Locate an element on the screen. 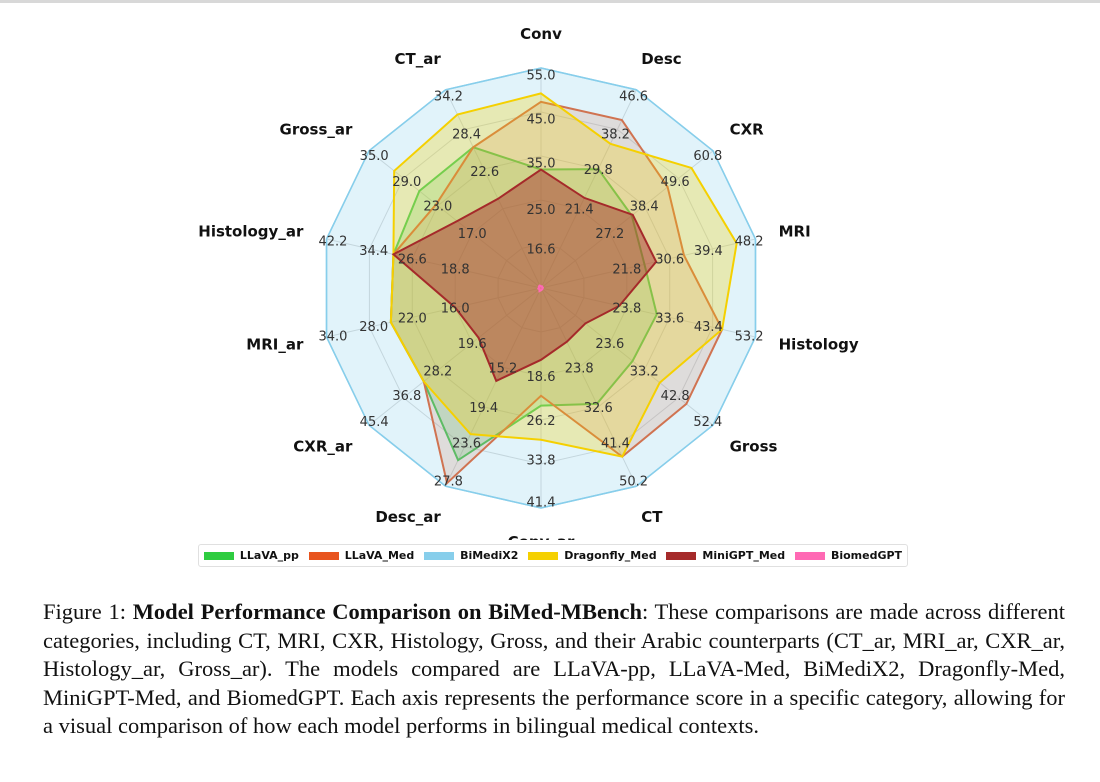 The image size is (1100, 782). tick-label: 27.8 is located at coordinates (448, 481).